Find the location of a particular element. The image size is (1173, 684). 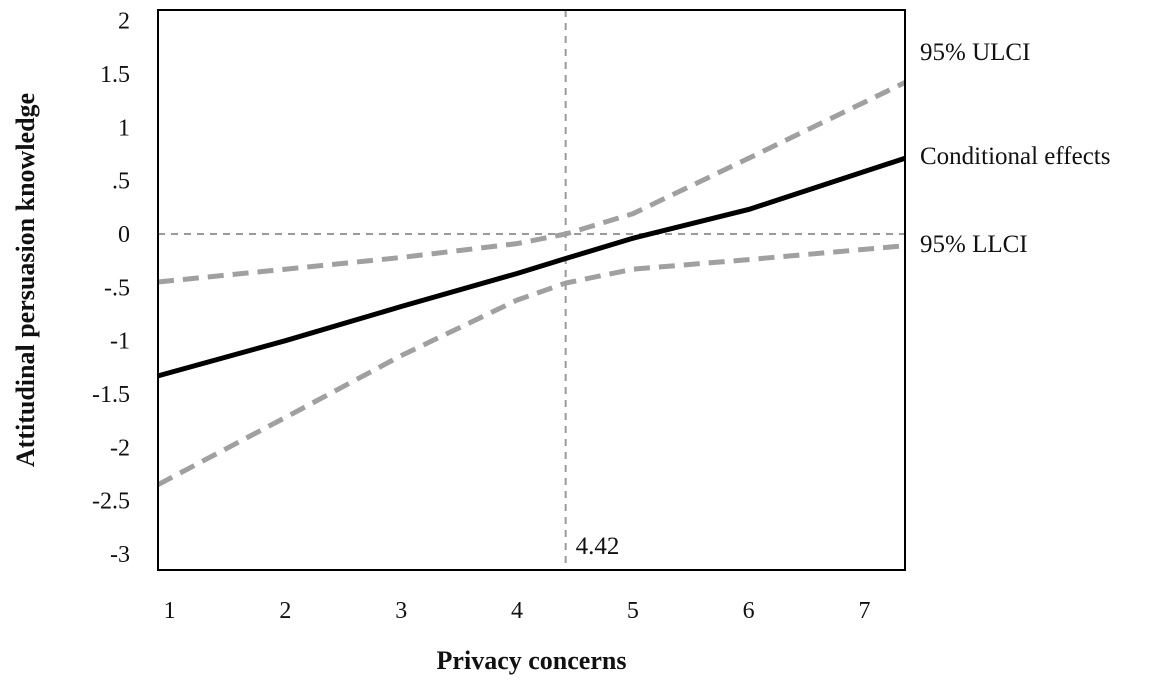

y-tick-labels: 21.51.50-.5-1-1.5-2-2.5-3 is located at coordinates (111, 288).